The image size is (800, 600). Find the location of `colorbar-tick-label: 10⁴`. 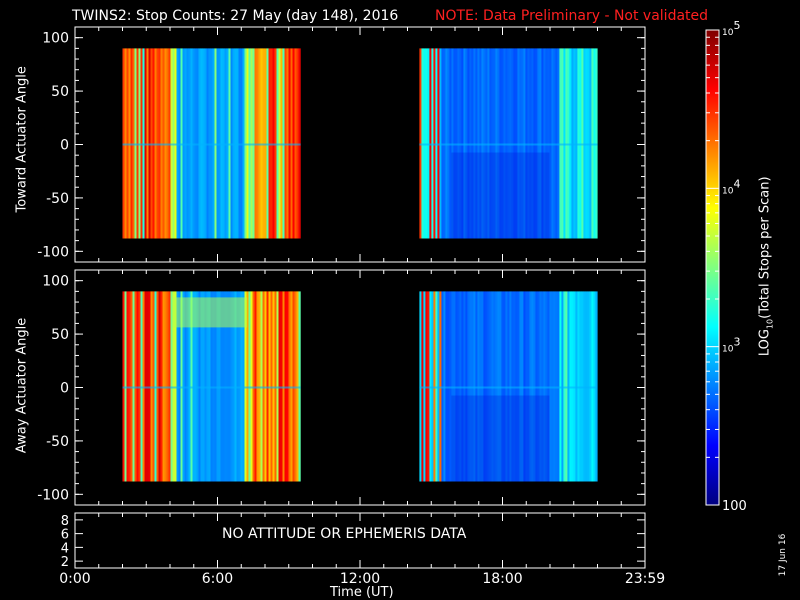

colorbar-tick-label: 10⁴ is located at coordinates (731, 186).